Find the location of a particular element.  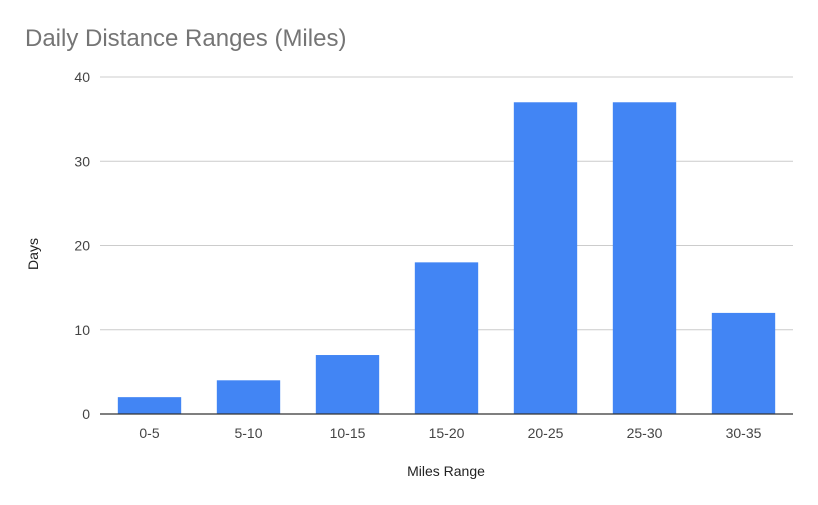

y-tick-label: 20 is located at coordinates (82, 246).